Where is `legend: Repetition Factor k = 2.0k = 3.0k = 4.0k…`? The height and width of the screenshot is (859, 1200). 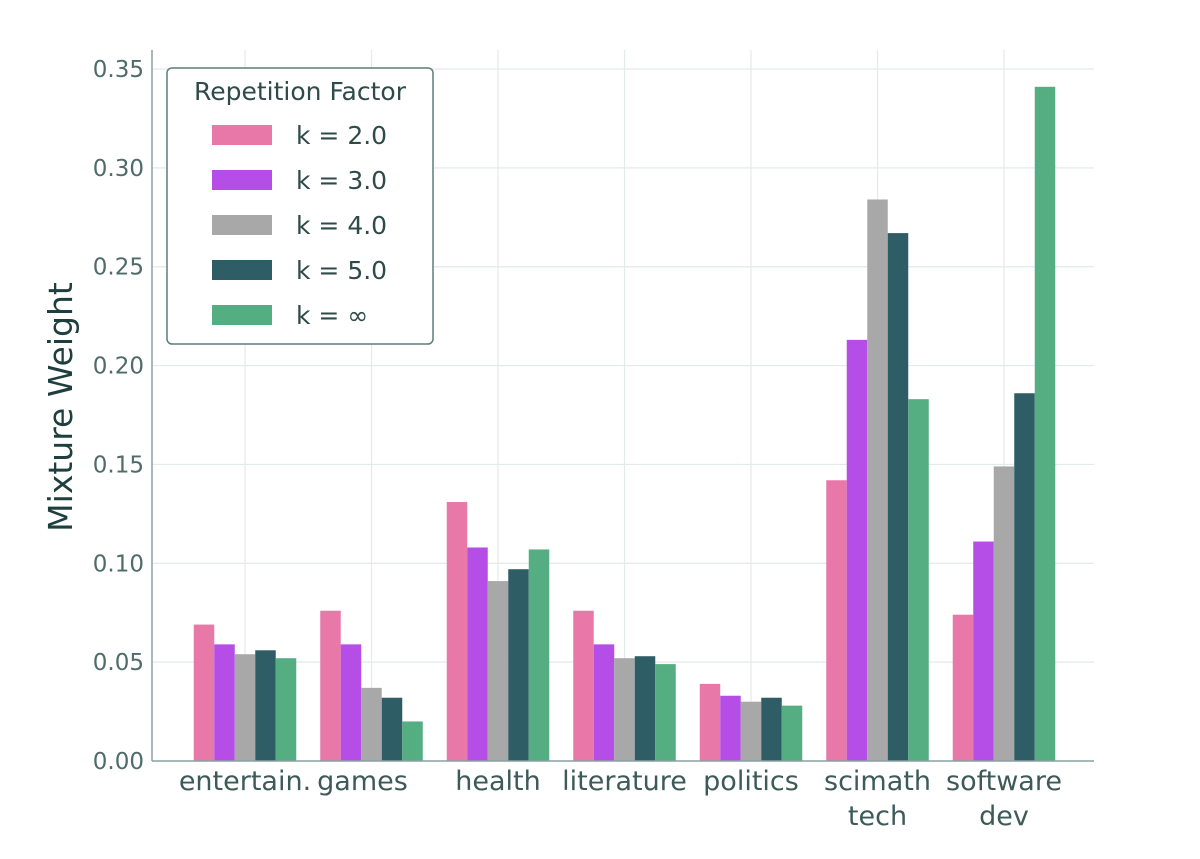 legend: Repetition Factor k = 2.0k = 3.0k = 4.0k… is located at coordinates (300, 206).